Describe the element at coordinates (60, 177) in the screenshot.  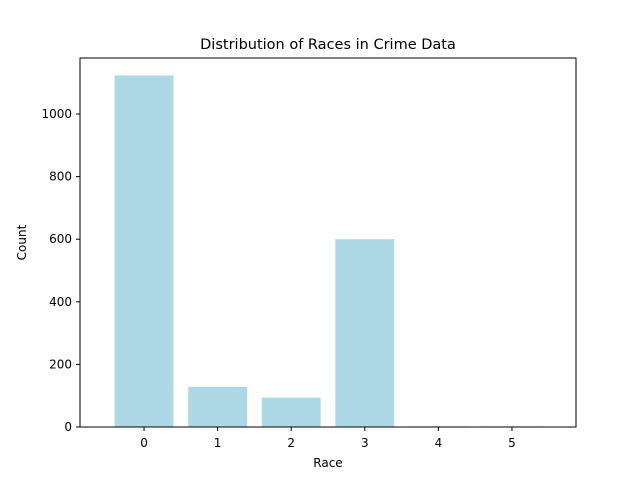
I see `y-tick-label: 800` at that location.